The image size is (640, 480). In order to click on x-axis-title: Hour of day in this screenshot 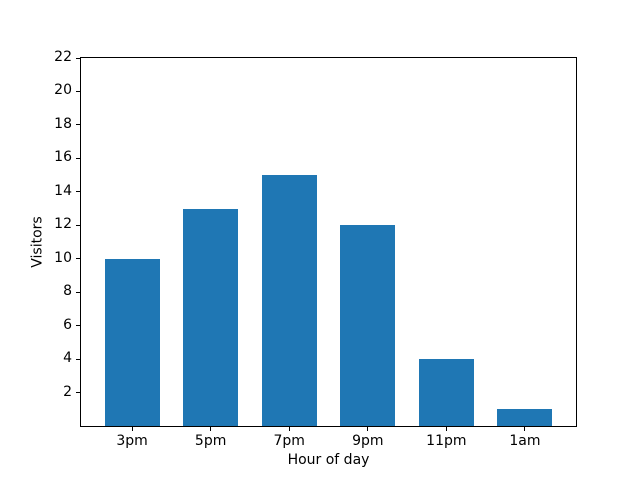, I will do `click(328, 460)`.